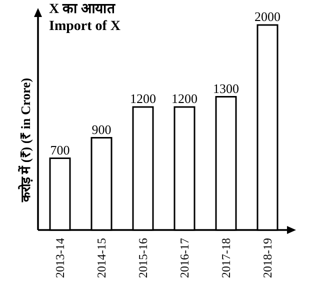 This screenshot has height=296, width=313. Describe the element at coordinates (85, 26) in the screenshot. I see `chart-subtitle: Import of X` at that location.